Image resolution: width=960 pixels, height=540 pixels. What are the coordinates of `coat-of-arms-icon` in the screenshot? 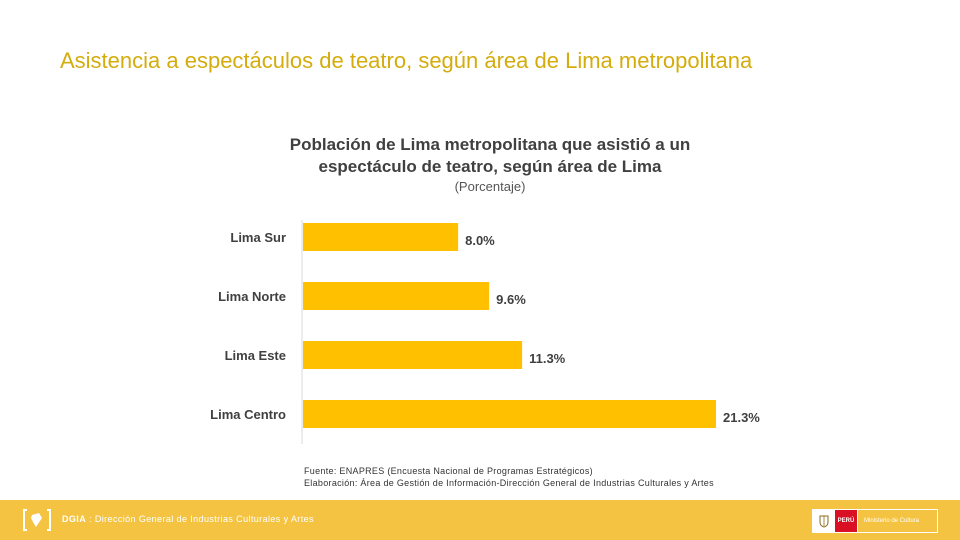 It's located at (824, 521).